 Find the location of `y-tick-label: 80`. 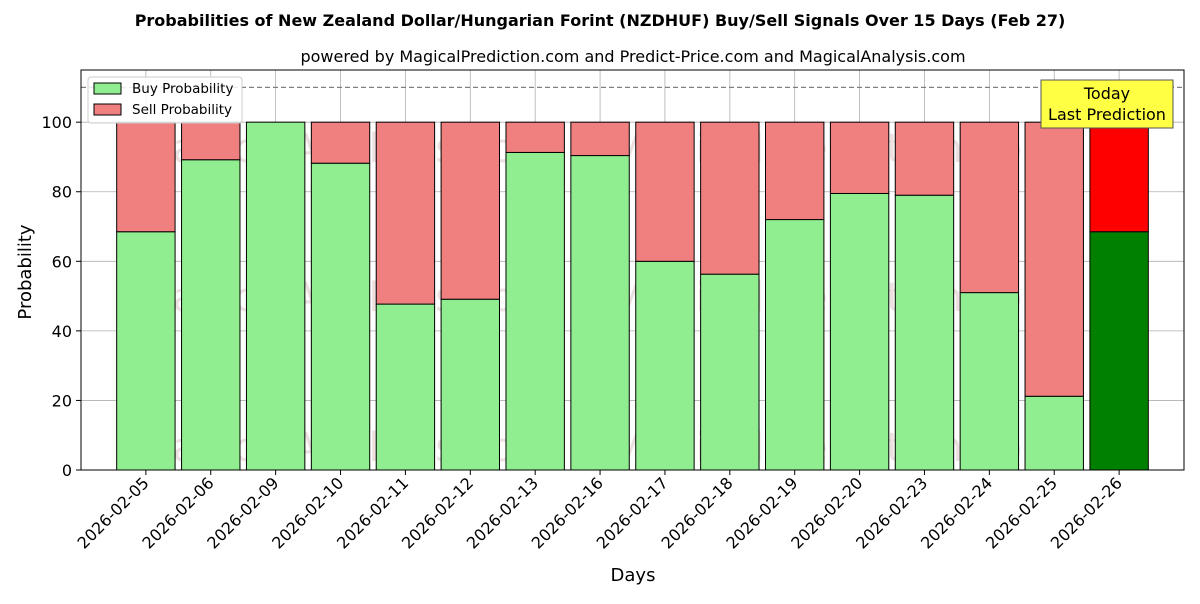

y-tick-label: 80 is located at coordinates (62, 192).